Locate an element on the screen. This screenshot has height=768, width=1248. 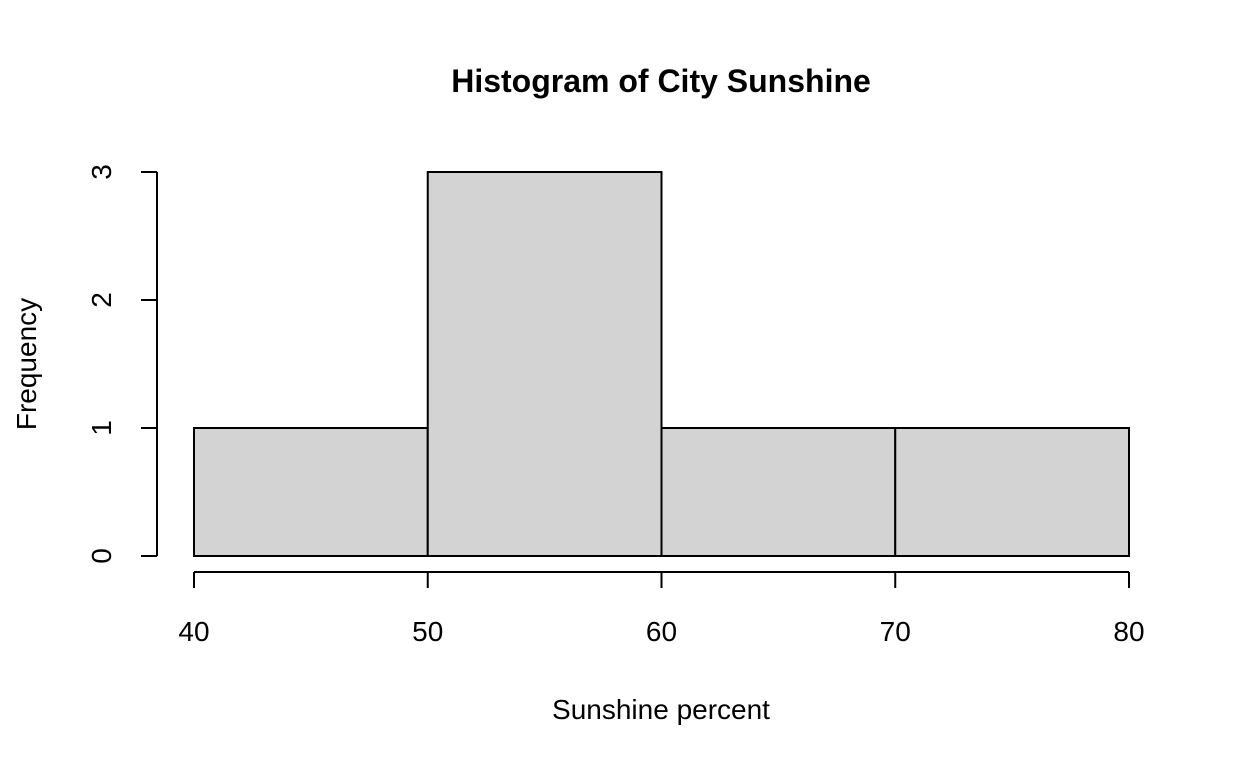
y-tick-label-0: 0 is located at coordinates (101, 556).